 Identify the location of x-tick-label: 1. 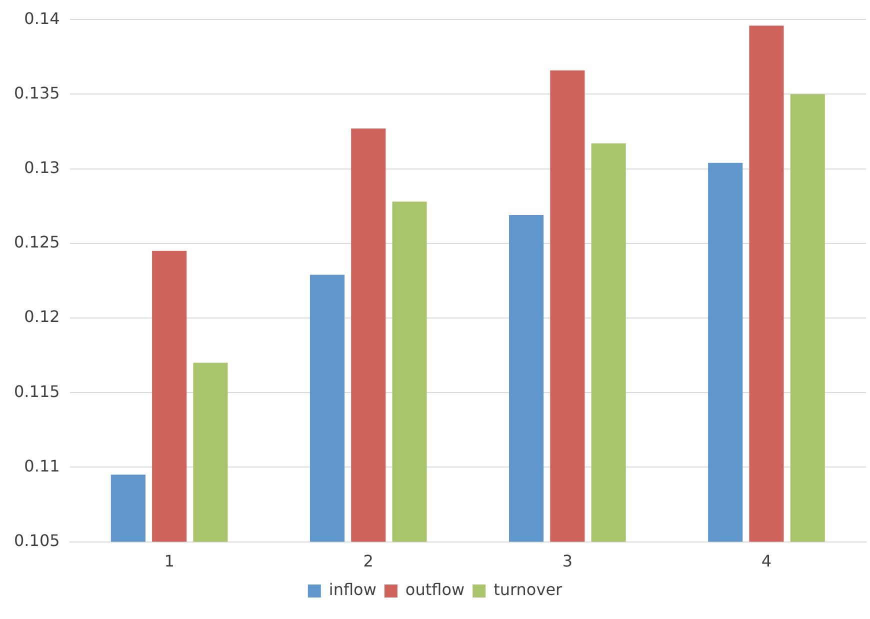
(169, 561).